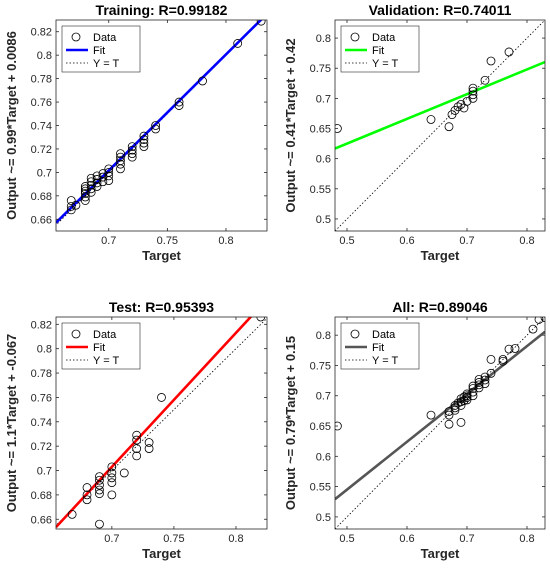 The width and height of the screenshot is (550, 576). I want to click on y-tick-label: 0.82, so click(41, 325).